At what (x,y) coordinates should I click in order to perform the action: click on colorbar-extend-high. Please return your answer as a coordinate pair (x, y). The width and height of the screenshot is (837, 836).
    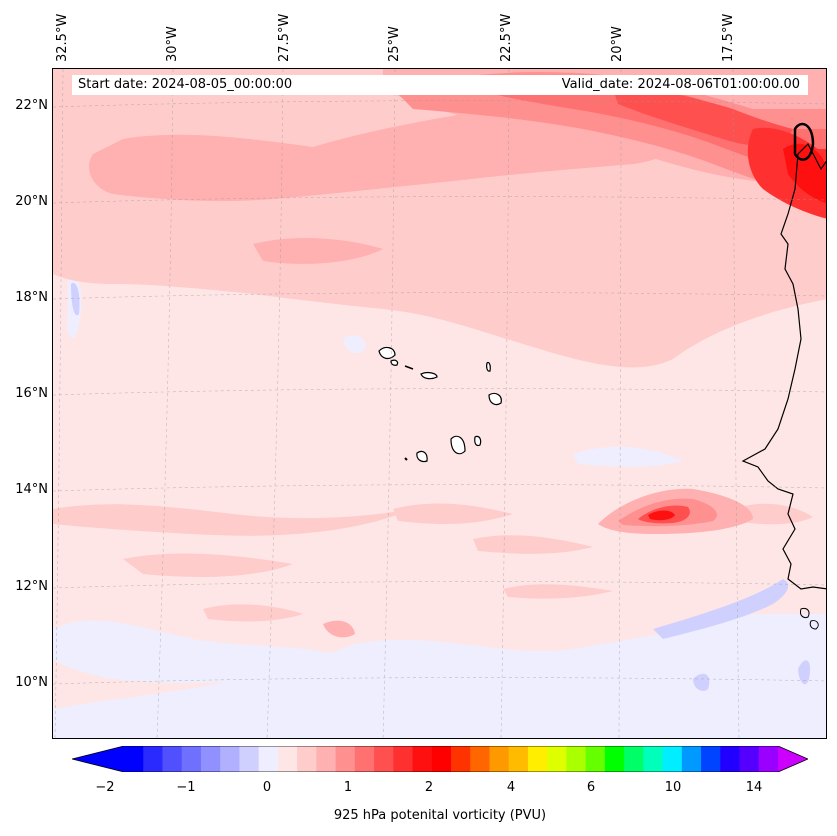
    Looking at the image, I should click on (793, 759).